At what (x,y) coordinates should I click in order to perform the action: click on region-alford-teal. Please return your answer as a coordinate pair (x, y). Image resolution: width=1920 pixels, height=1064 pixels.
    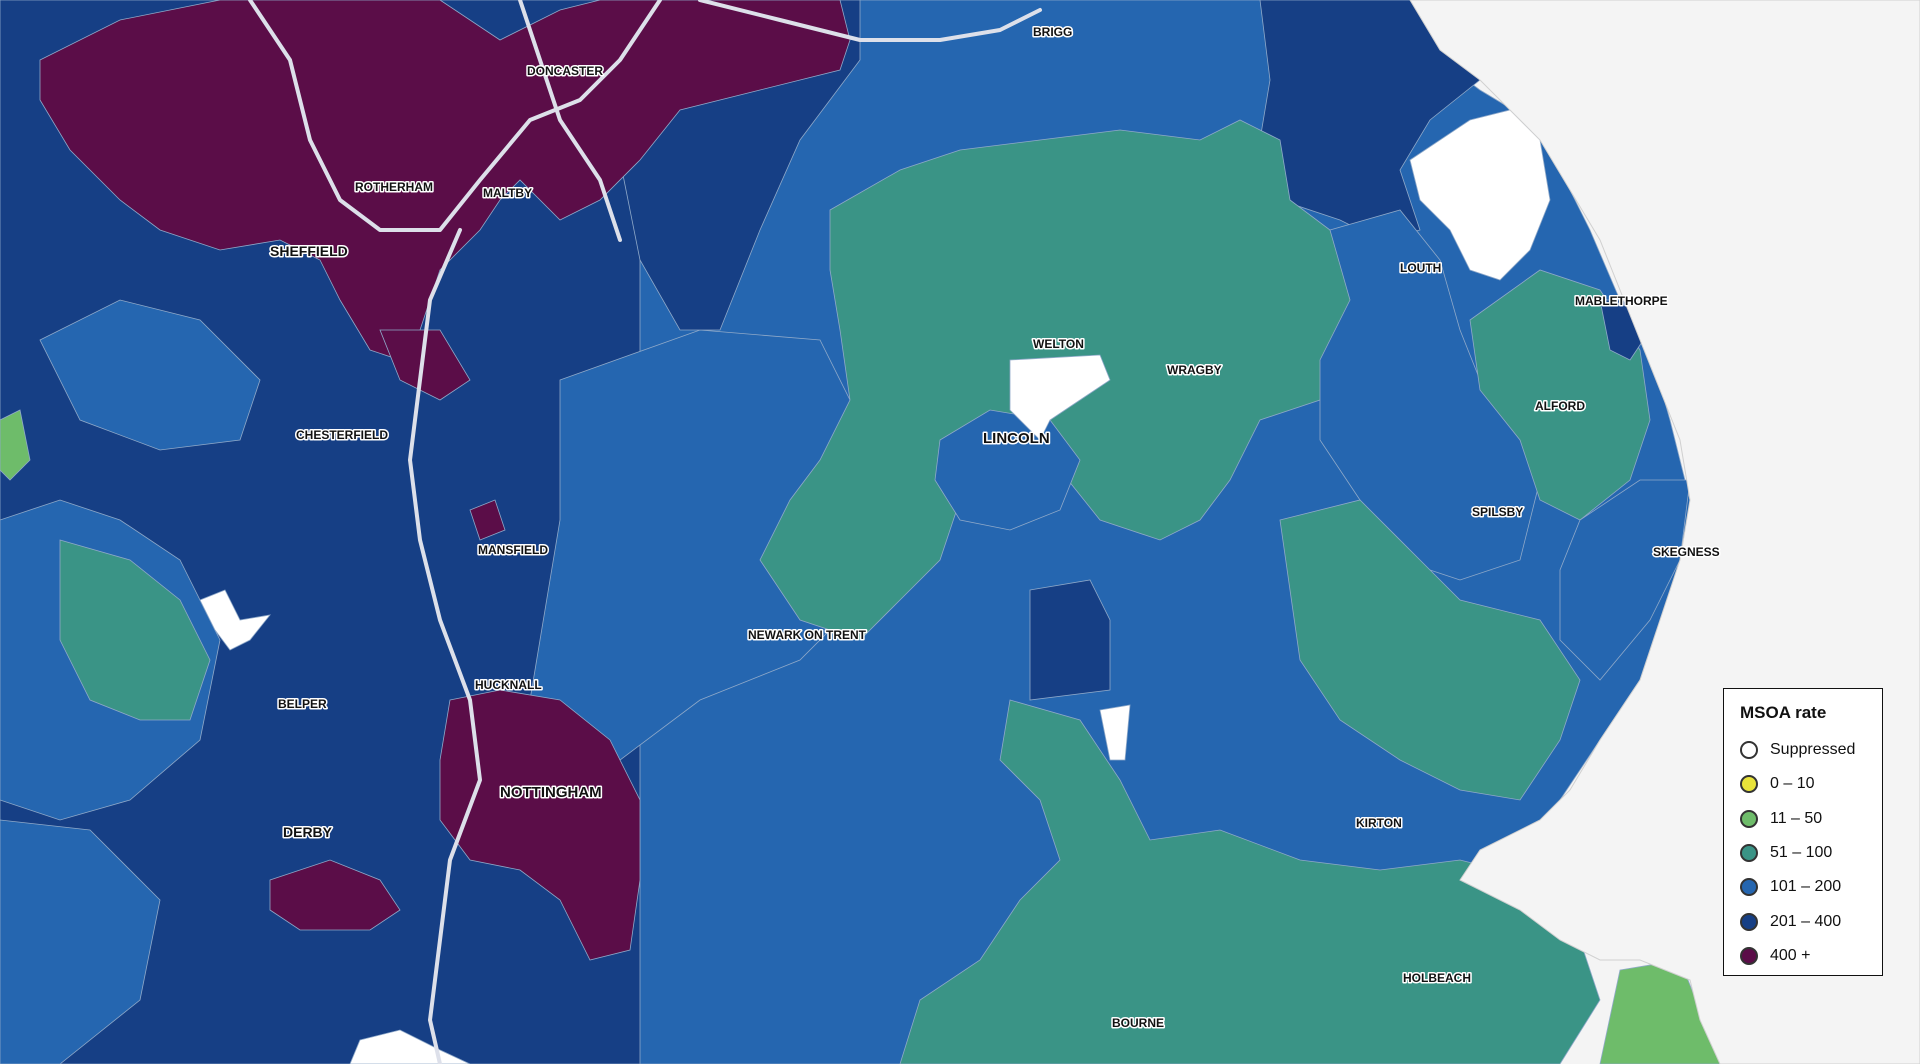
    Looking at the image, I should click on (1560, 395).